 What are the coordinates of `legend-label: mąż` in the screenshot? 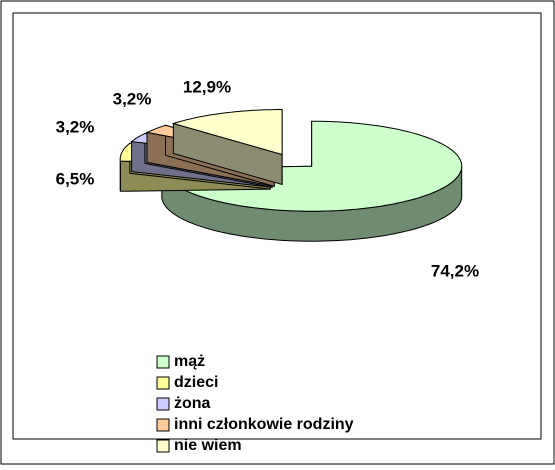 It's located at (189, 361).